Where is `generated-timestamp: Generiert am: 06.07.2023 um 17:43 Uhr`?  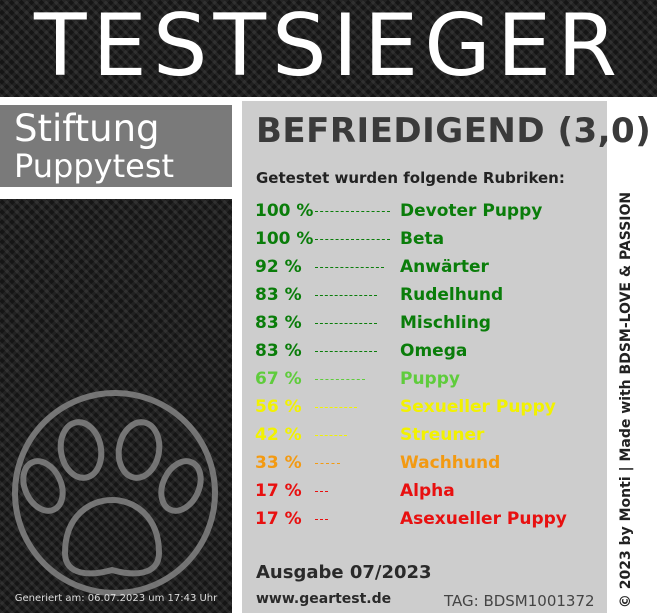 generated-timestamp: Generiert am: 06.07.2023 um 17:43 Uhr is located at coordinates (116, 598).